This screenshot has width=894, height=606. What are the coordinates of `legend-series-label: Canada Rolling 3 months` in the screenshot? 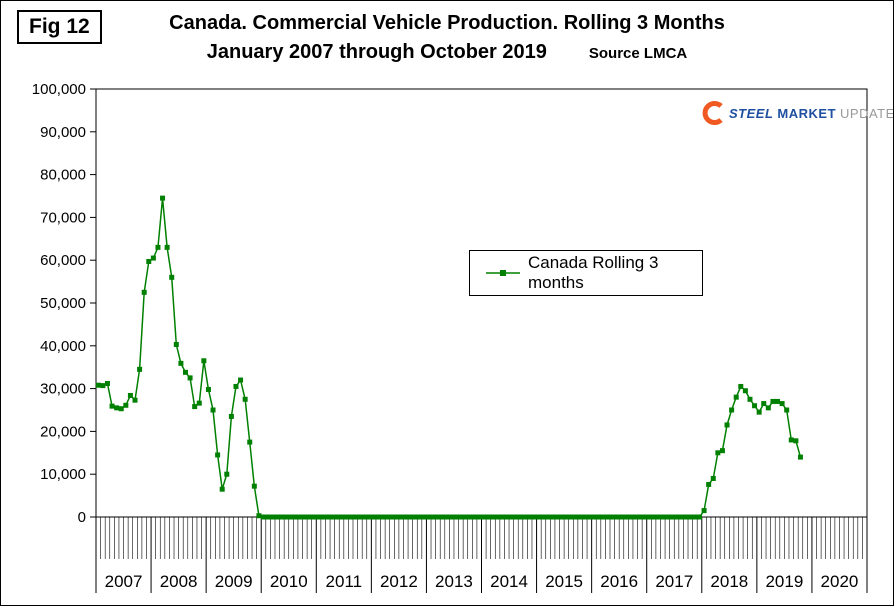 It's located at (593, 272).